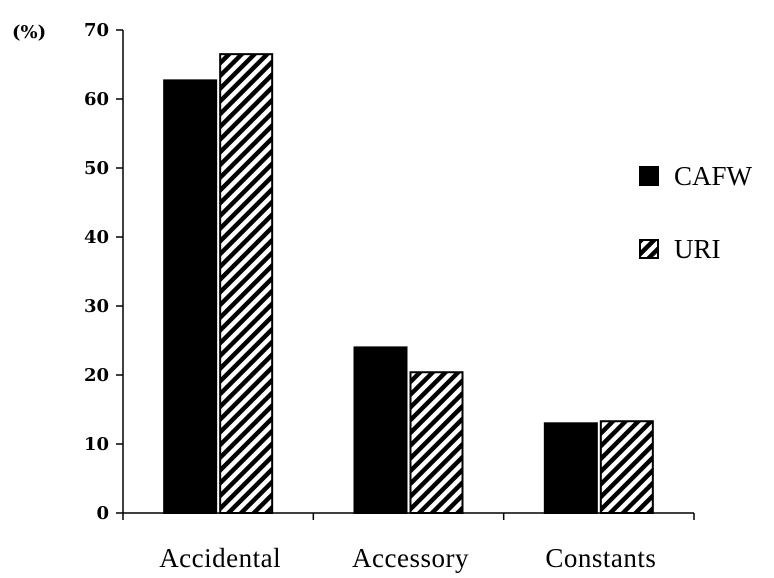 Image resolution: width=774 pixels, height=578 pixels. Describe the element at coordinates (96, 444) in the screenshot. I see `y-tick-label: 10` at that location.